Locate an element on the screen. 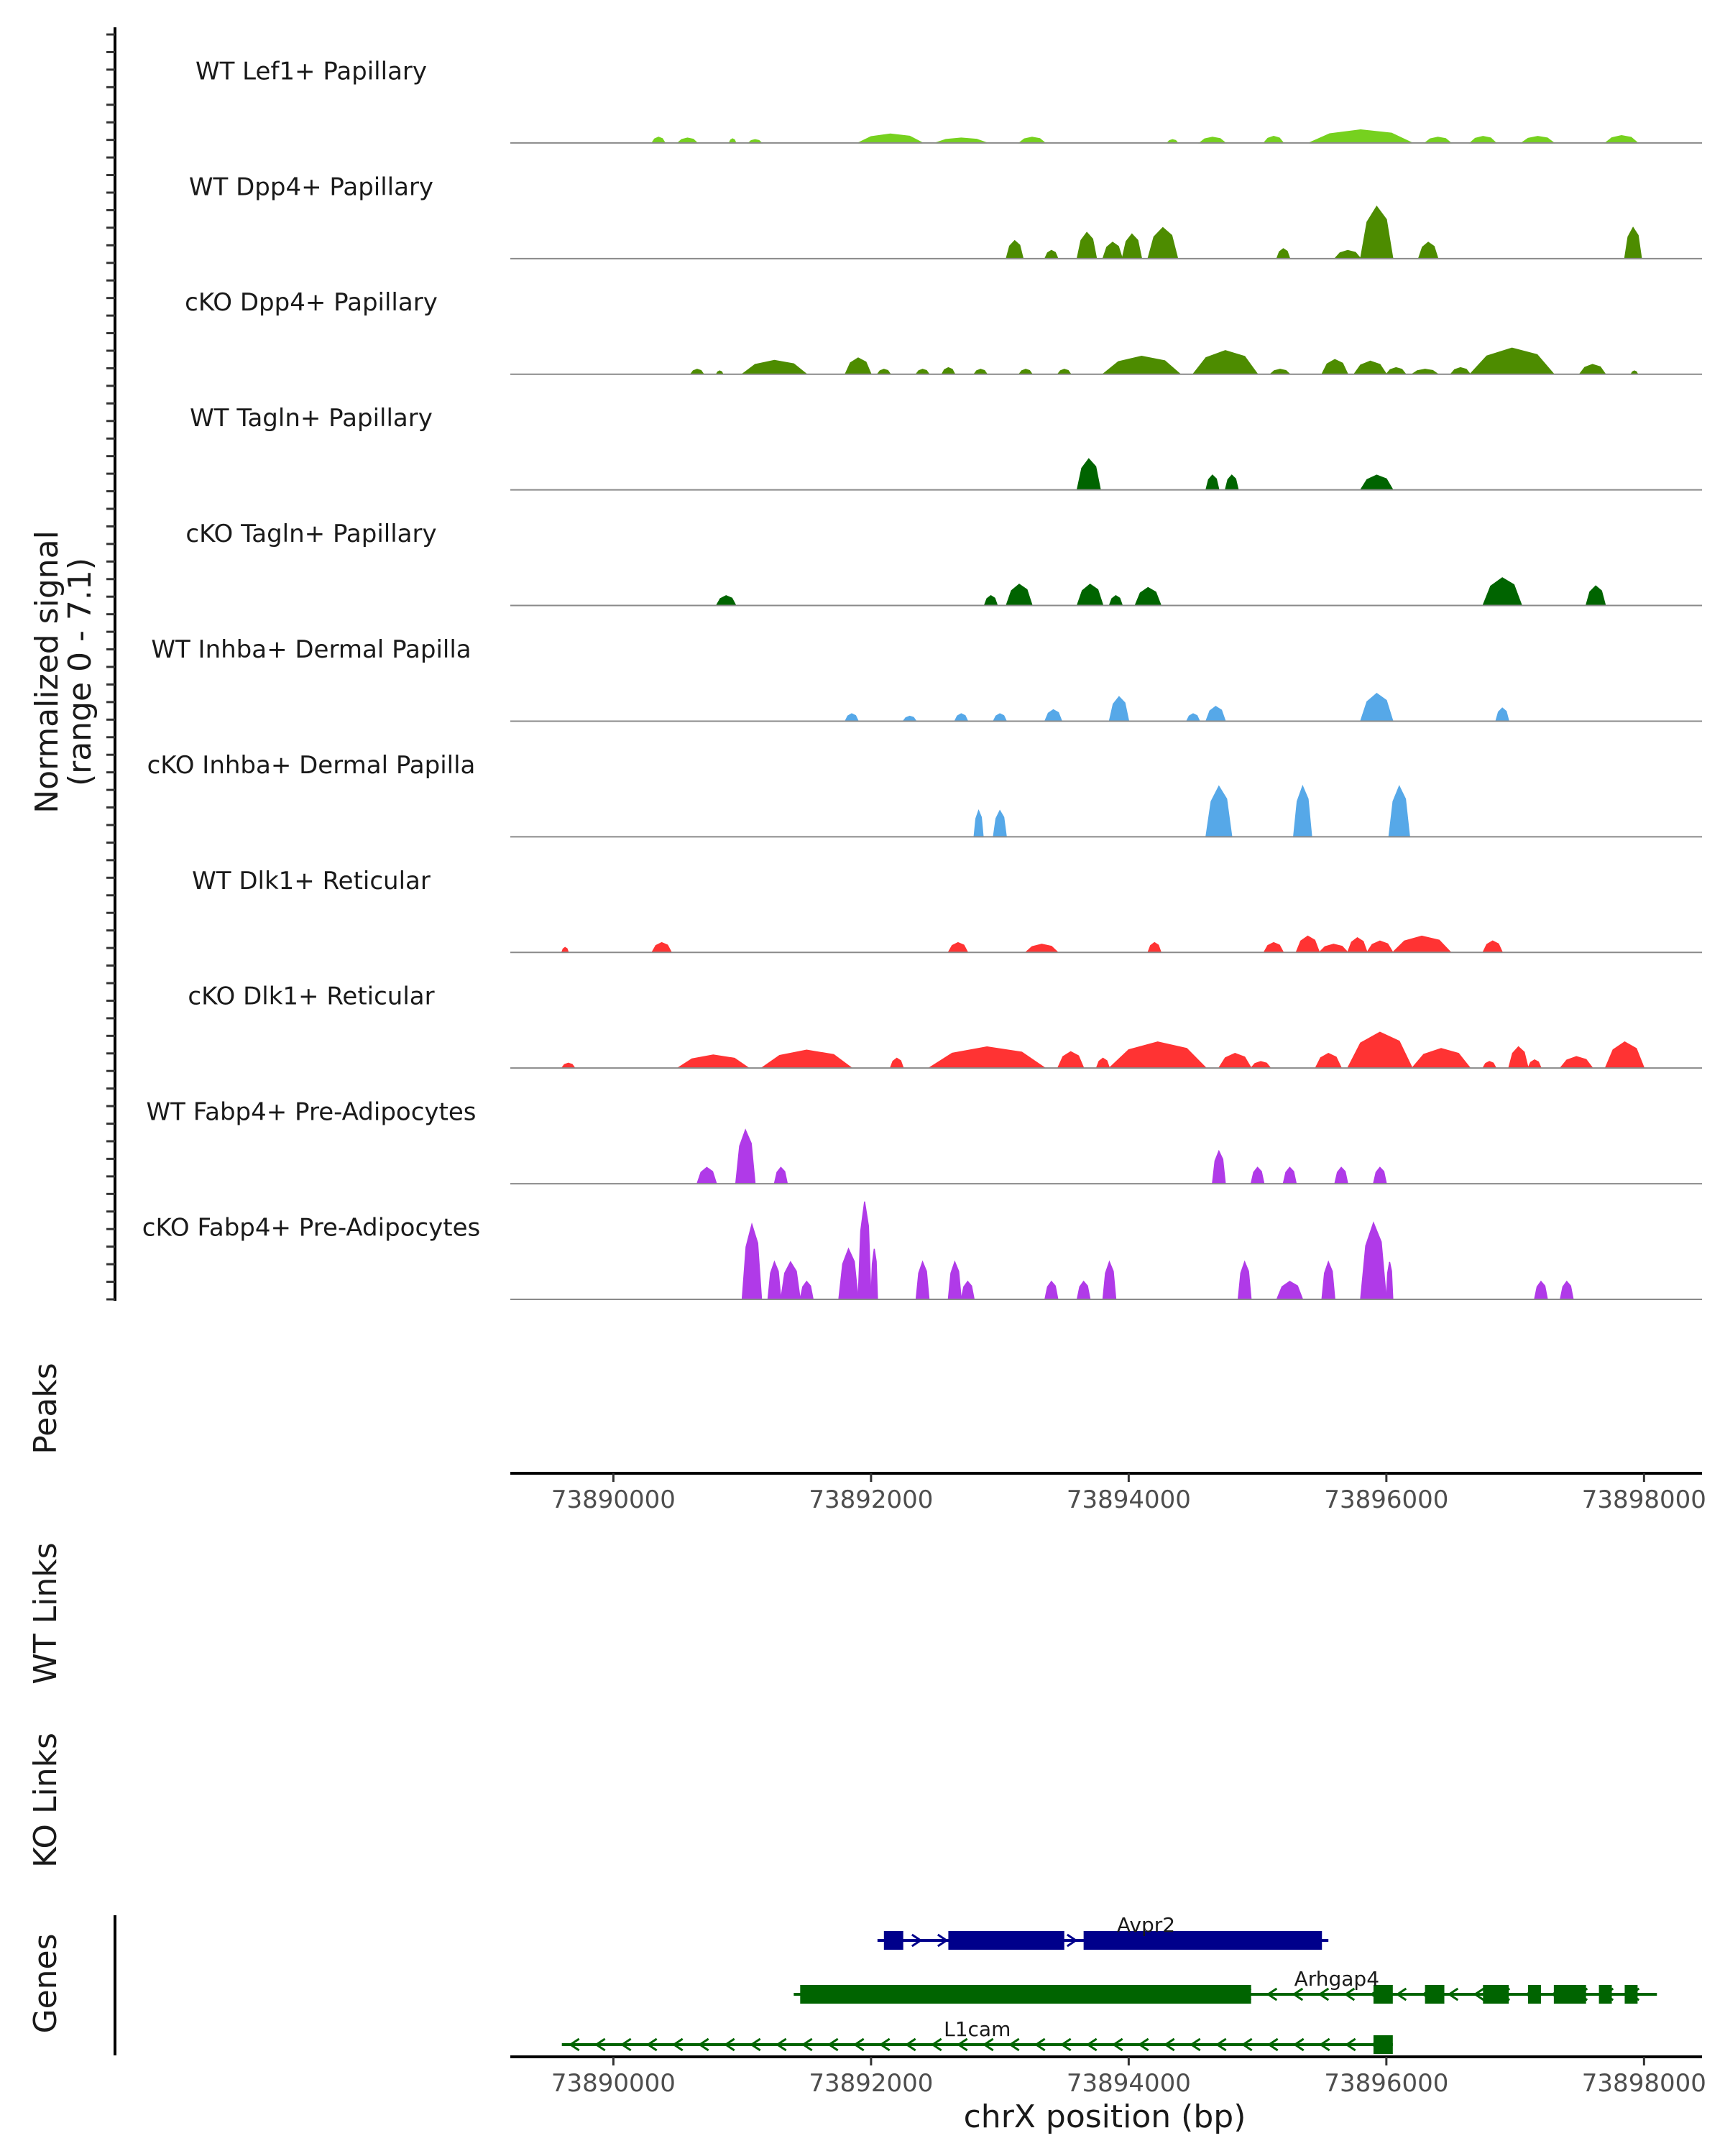  track-label: WT Lef1+ Papillary is located at coordinates (311, 71).